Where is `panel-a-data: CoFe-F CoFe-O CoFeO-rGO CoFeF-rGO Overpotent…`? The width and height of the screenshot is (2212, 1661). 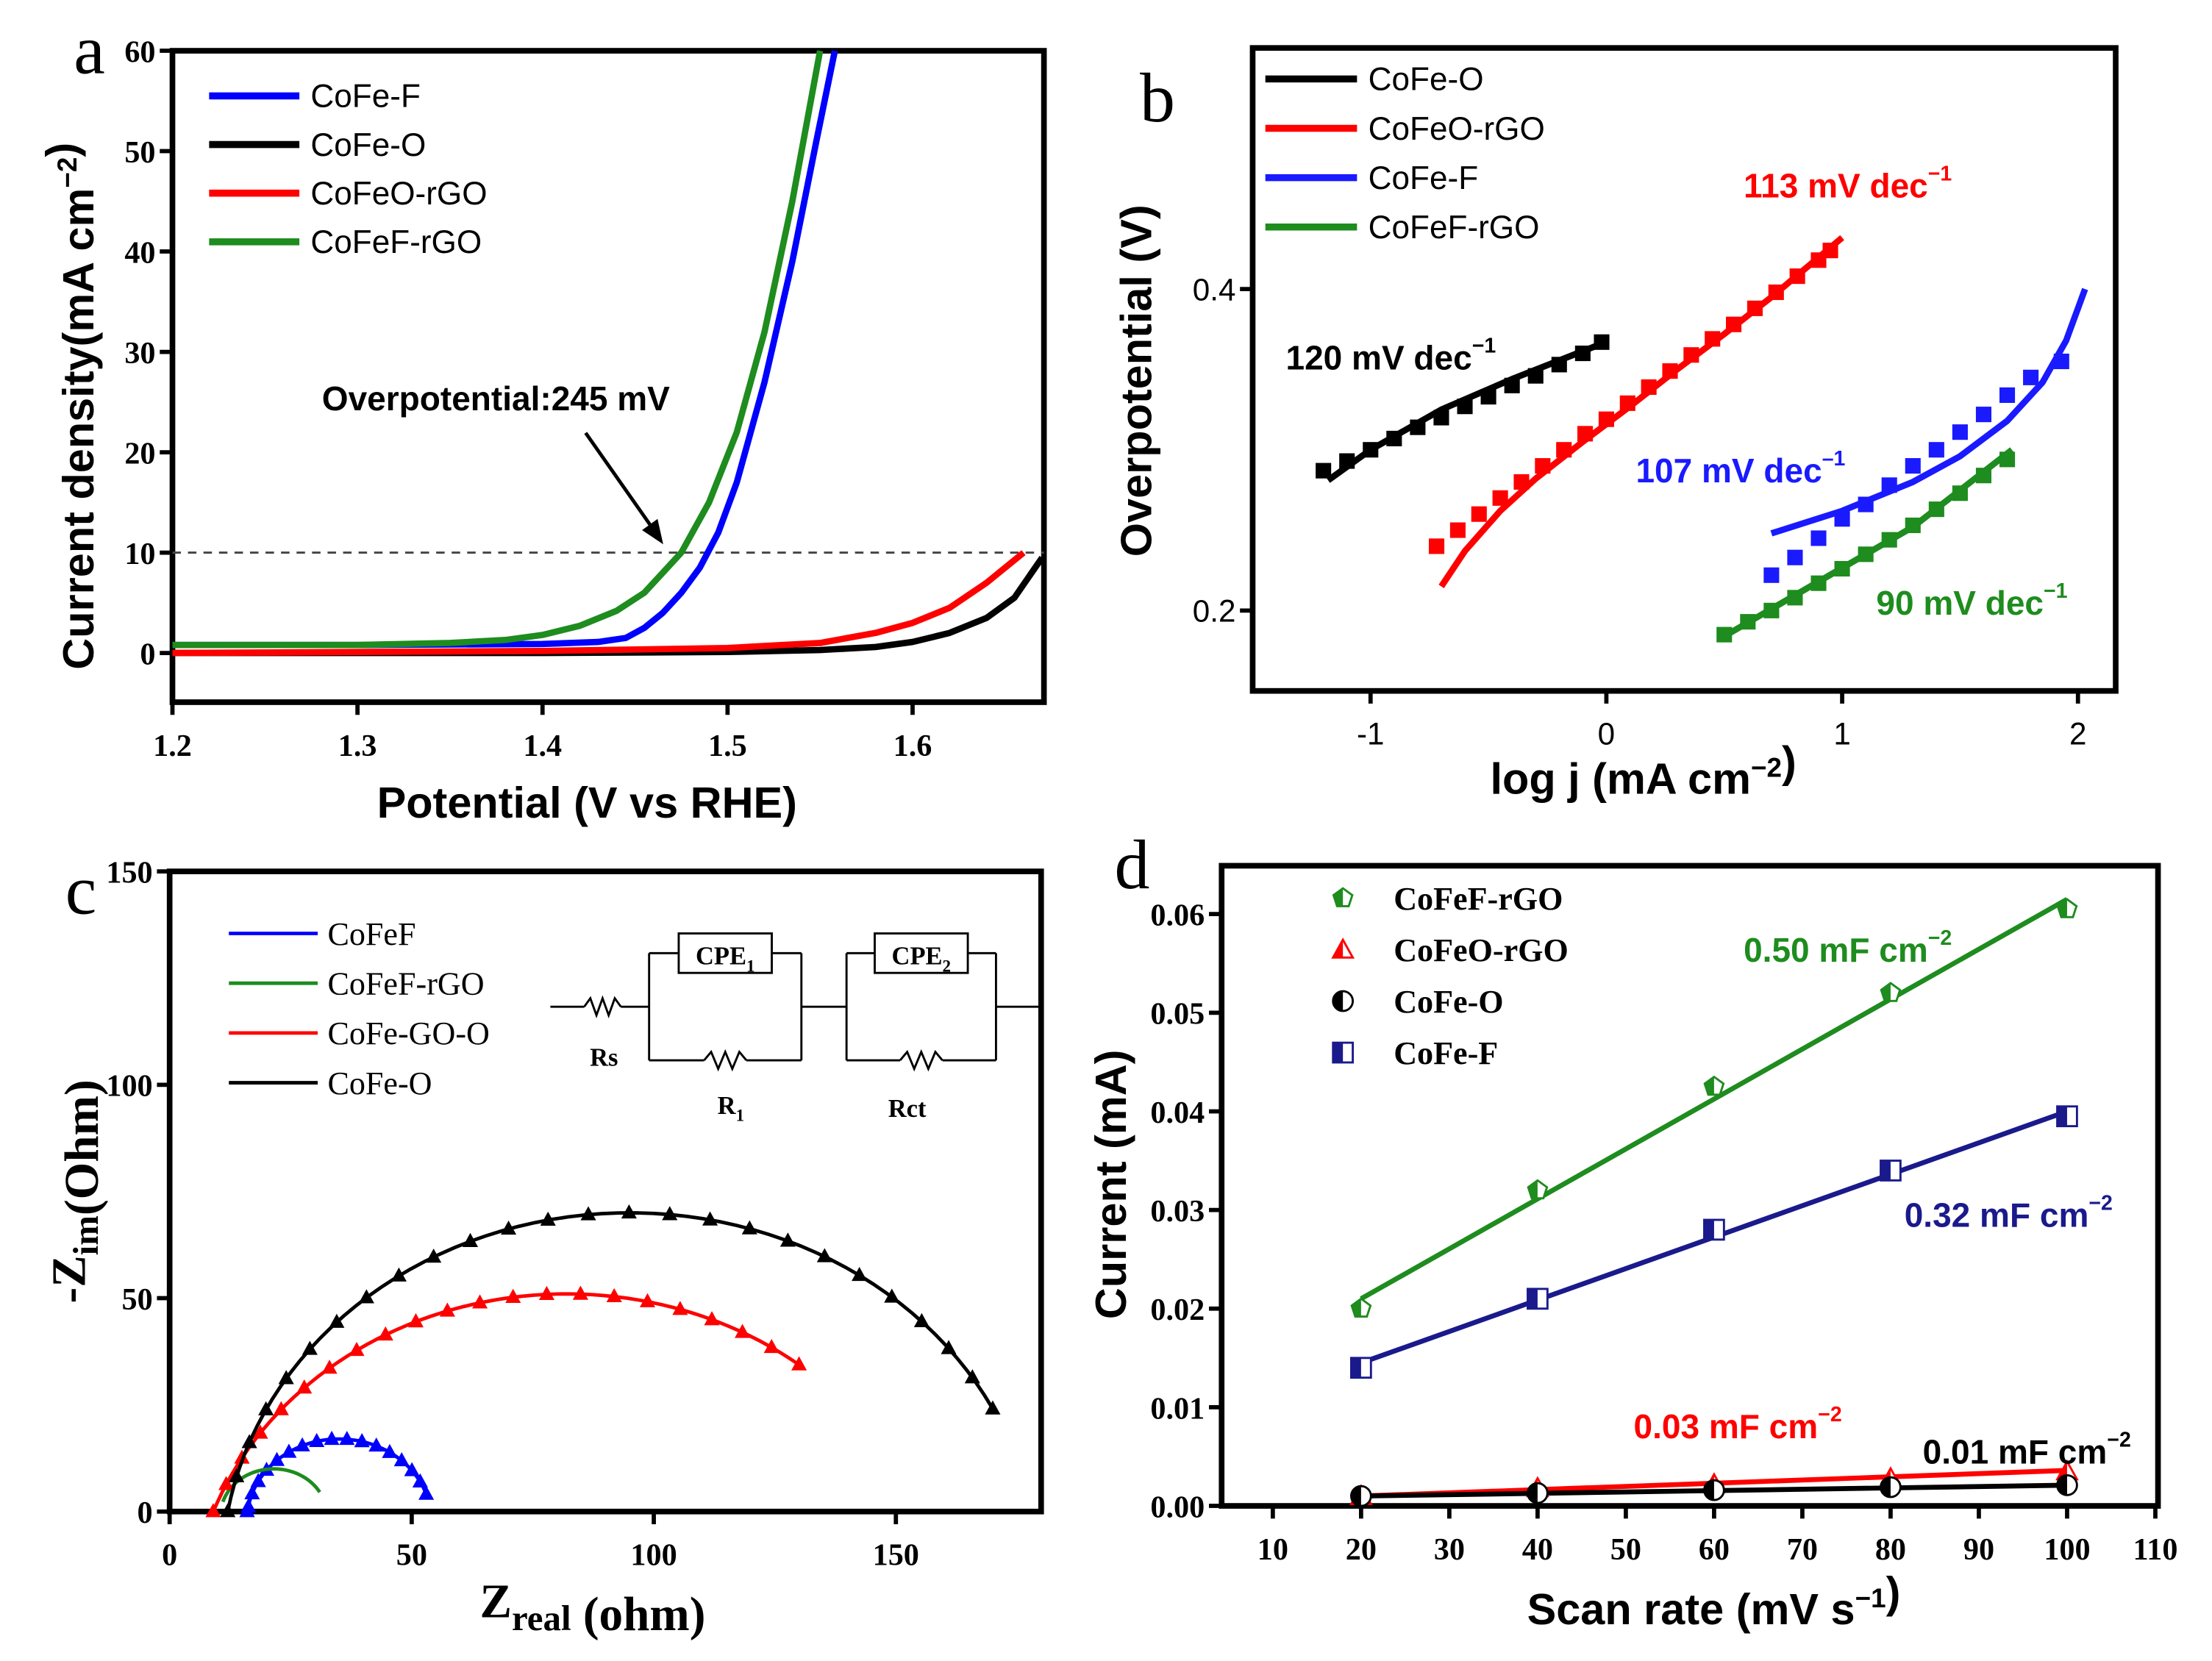 panel-a-data: CoFe-F CoFe-O CoFeO-rGO CoFeF-rGO Overpotent… is located at coordinates (608, 353).